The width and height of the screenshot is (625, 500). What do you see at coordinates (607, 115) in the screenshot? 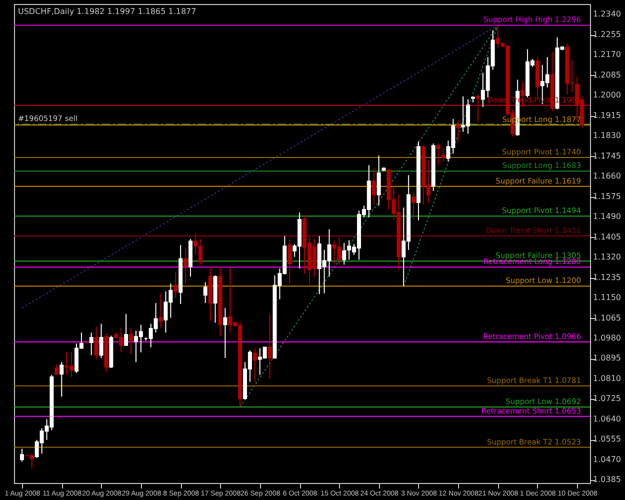
I see `y-tick-label: 1.1915` at bounding box center [607, 115].